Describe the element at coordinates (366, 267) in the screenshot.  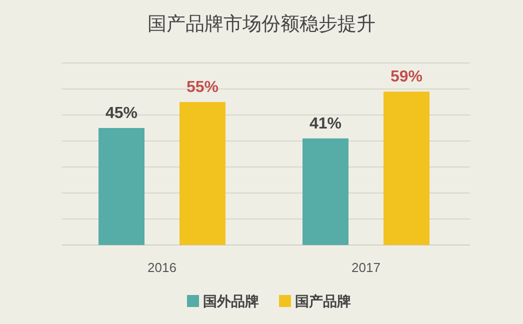
I see `x-tick-label: 2017` at that location.